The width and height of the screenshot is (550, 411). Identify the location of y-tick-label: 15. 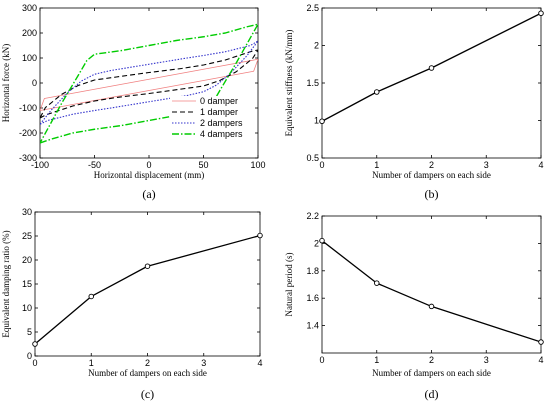
(27, 284).